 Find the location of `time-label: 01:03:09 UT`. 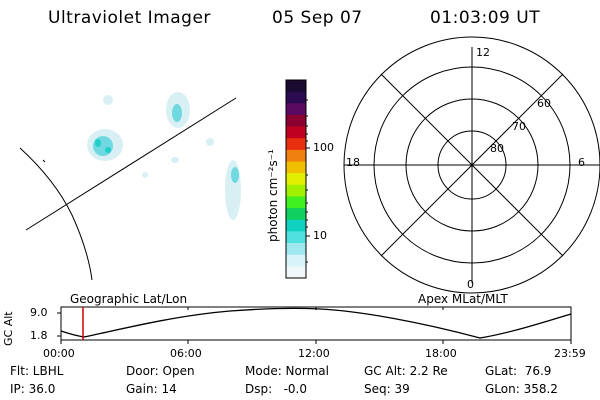

time-label: 01:03:09 UT is located at coordinates (485, 18).